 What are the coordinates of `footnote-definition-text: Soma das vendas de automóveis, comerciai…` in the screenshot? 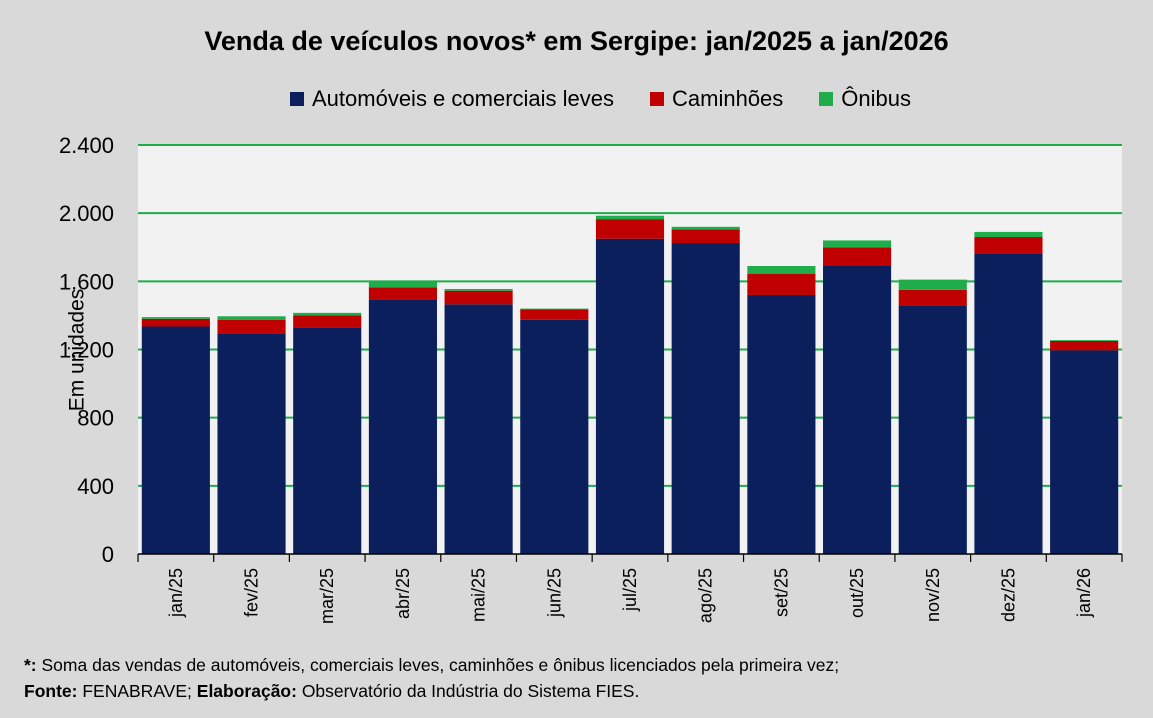 It's located at (438, 665).